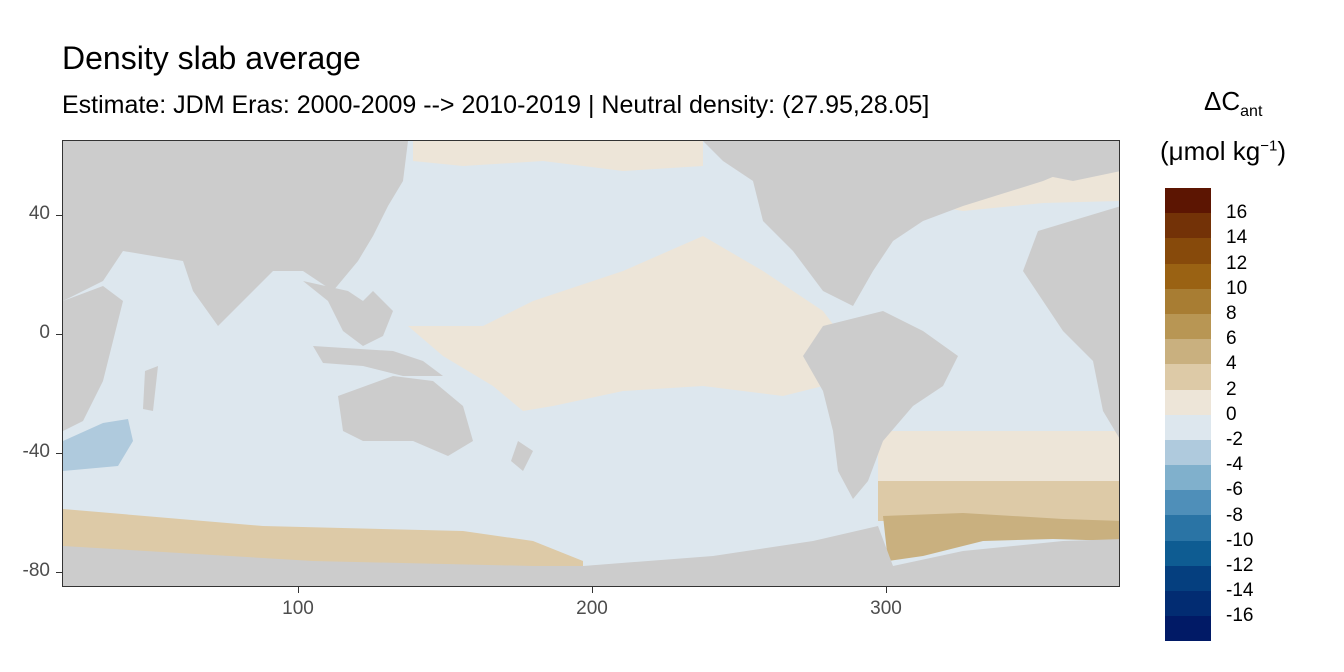 Image resolution: width=1344 pixels, height=672 pixels. What do you see at coordinates (1231, 389) in the screenshot?
I see `legend-label: 2` at bounding box center [1231, 389].